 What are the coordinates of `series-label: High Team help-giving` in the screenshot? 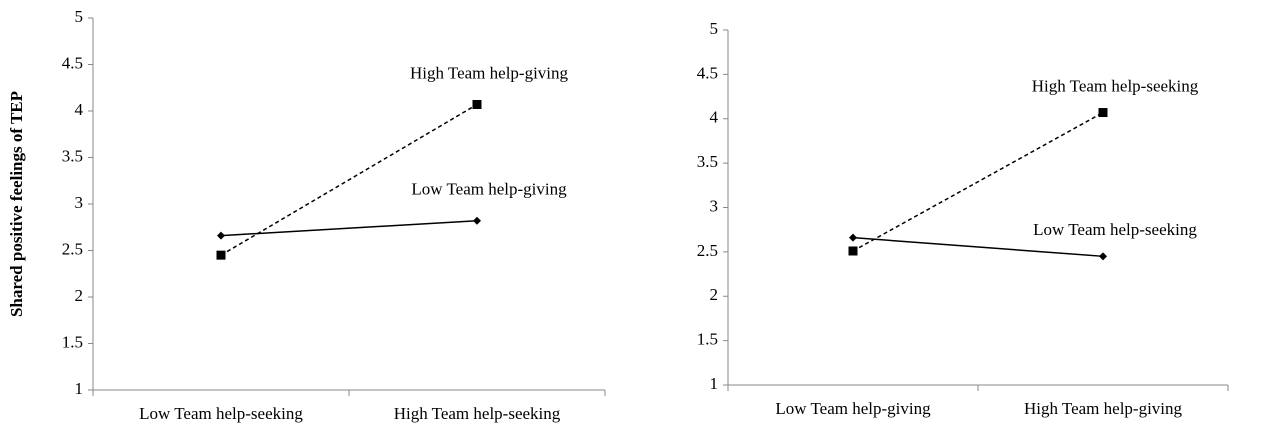 It's located at (489, 72).